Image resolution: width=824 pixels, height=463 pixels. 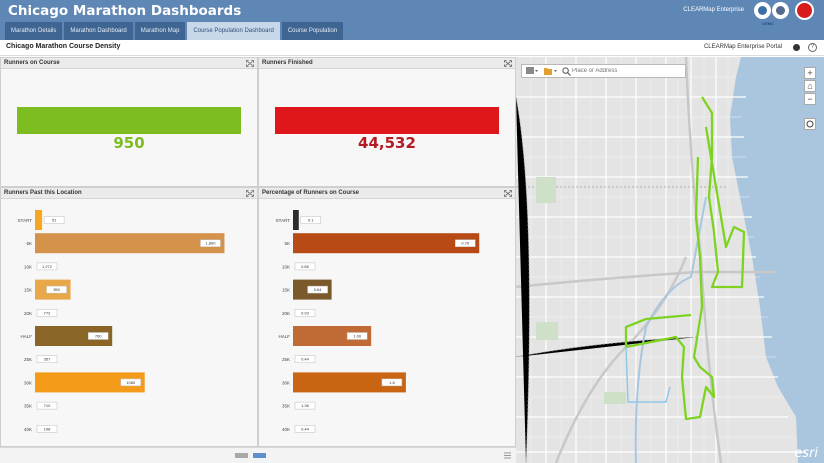 What do you see at coordinates (98, 31) in the screenshot?
I see `tab-marathon-dashboard: Marathon Dashboard` at bounding box center [98, 31].